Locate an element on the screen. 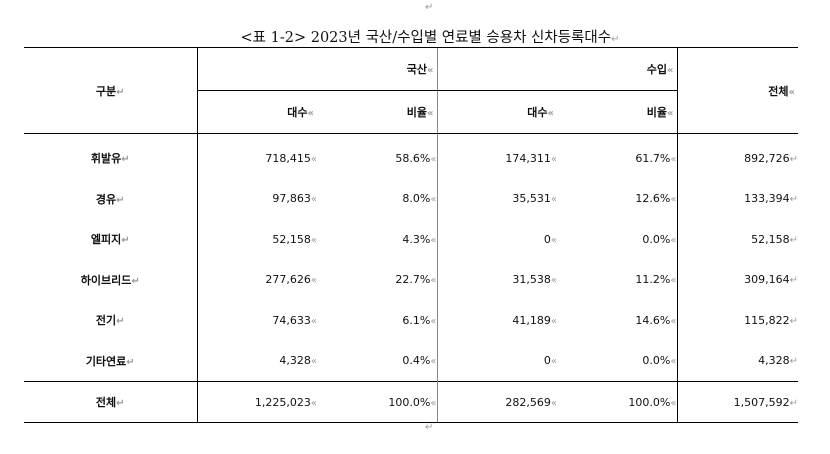 This screenshot has width=830, height=454. header-imported-ratio: 비율« is located at coordinates (617, 112).